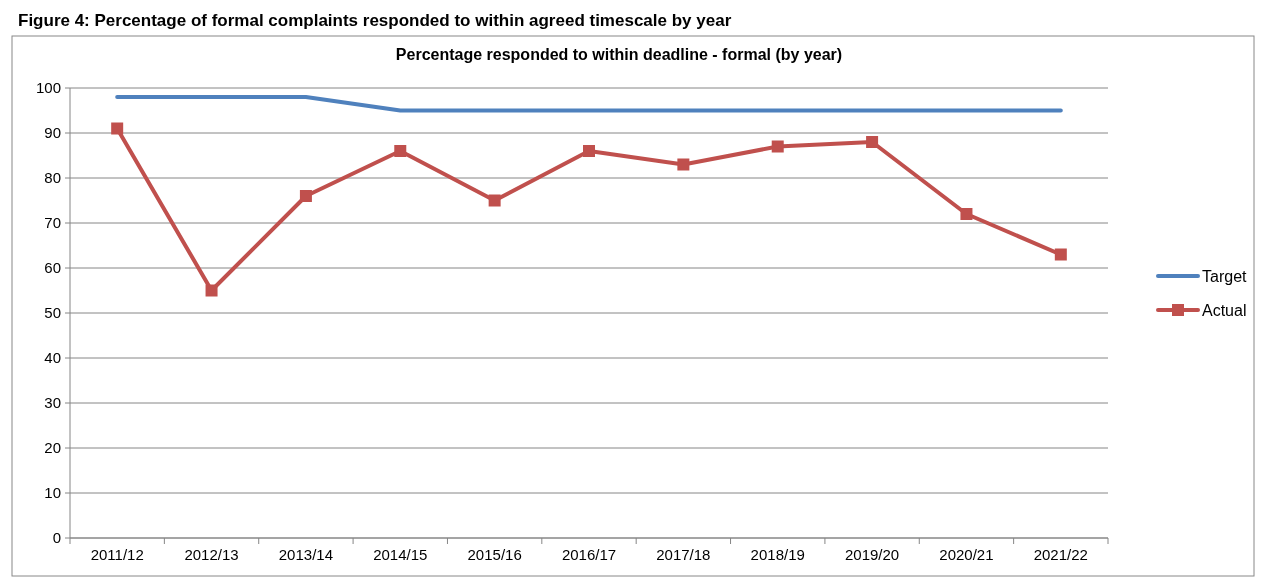 The image size is (1269, 588). I want to click on x-tick-label: 2012/13, so click(211, 554).